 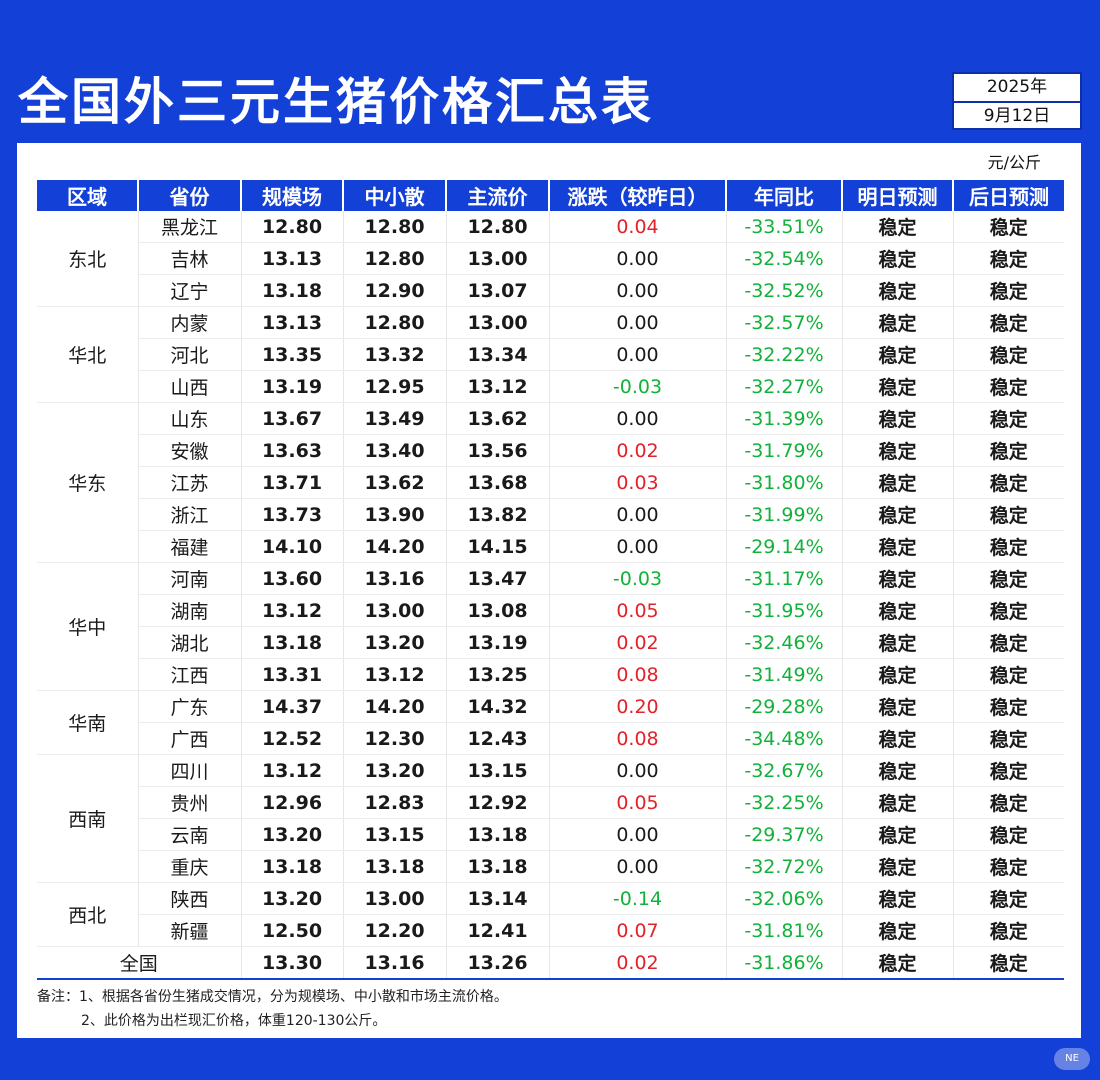 What do you see at coordinates (190, 386) in the screenshot?
I see `province-cell: 山西` at bounding box center [190, 386].